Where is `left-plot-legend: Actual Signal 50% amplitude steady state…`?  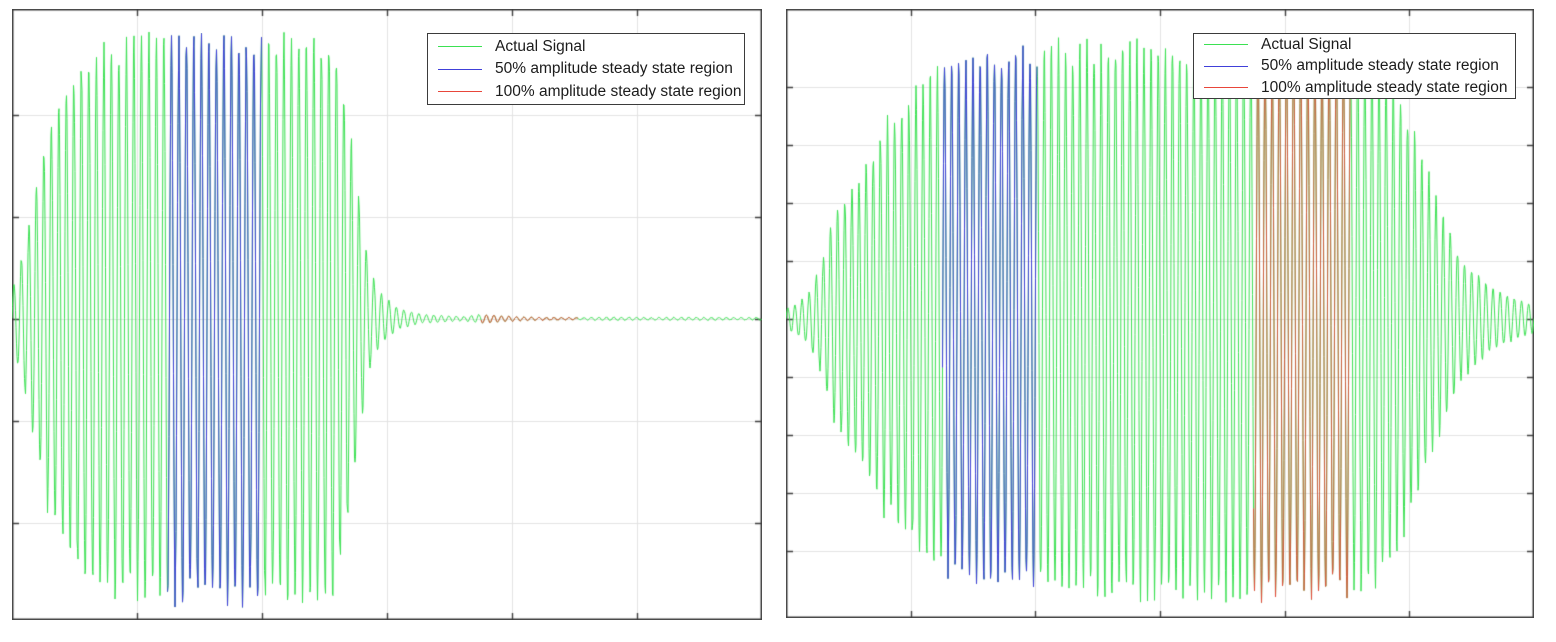 left-plot-legend: Actual Signal 50% amplitude steady state… is located at coordinates (586, 69).